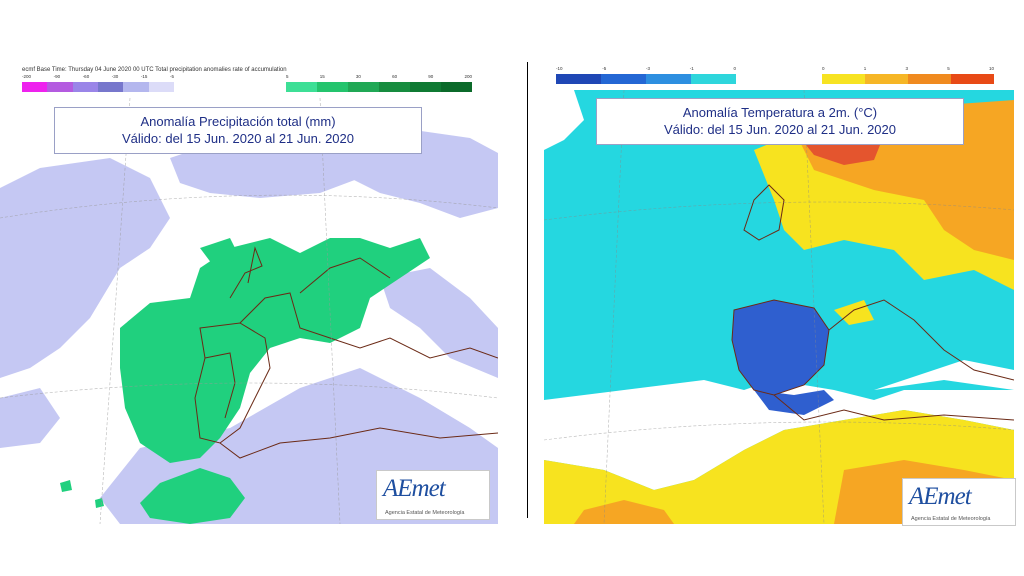 The height and width of the screenshot is (576, 1024). What do you see at coordinates (468, 76) in the screenshot?
I see `precip-positive-tick: 200` at bounding box center [468, 76].